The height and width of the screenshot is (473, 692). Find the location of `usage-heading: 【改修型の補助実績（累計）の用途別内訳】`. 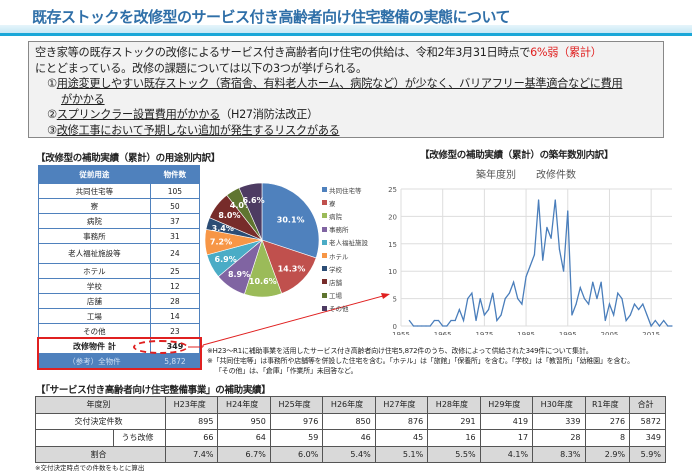

usage-heading: 【改修型の補助実績（累計）の用途別内訳】 is located at coordinates (128, 158).